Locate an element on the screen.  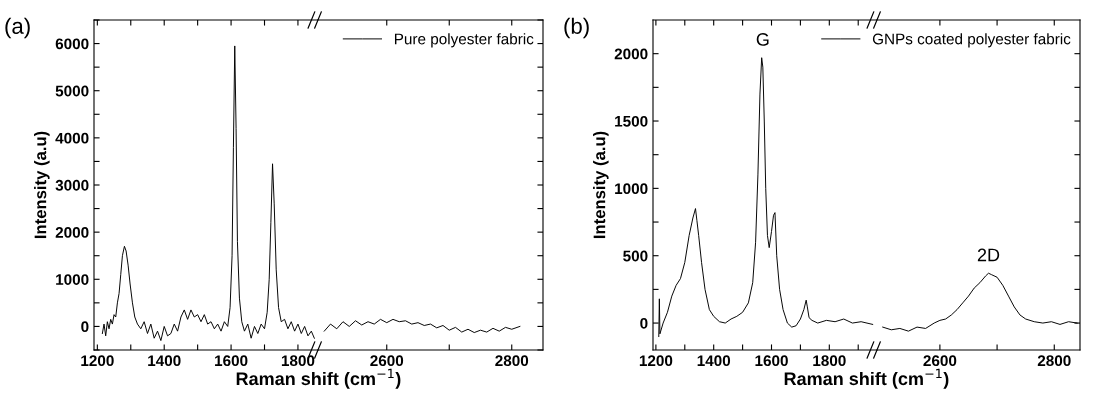
legend-label: GNPs coated polyester fabric is located at coordinates (971, 40).